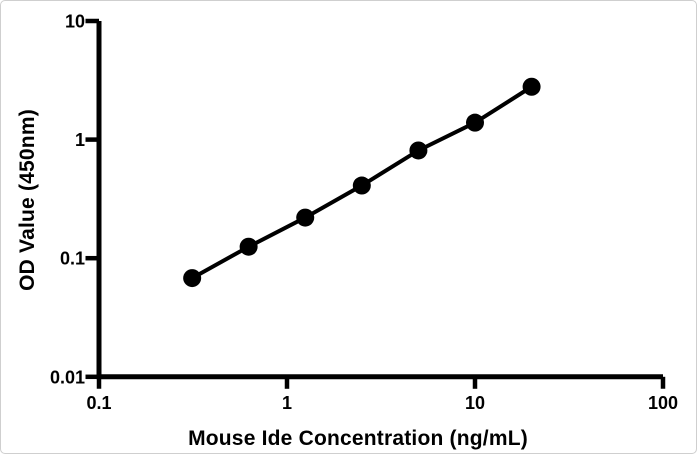 Image resolution: width=697 pixels, height=454 pixels. I want to click on y-tick-label: 10, so click(75, 22).